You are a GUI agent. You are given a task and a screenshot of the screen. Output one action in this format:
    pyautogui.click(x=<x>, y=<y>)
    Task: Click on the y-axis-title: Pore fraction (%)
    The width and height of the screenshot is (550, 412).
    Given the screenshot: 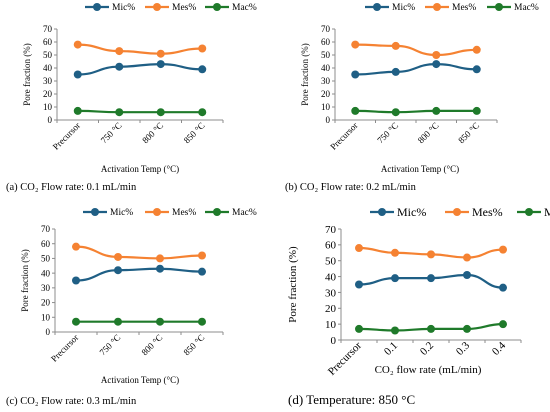 What is the action you would take?
    pyautogui.click(x=27, y=74)
    